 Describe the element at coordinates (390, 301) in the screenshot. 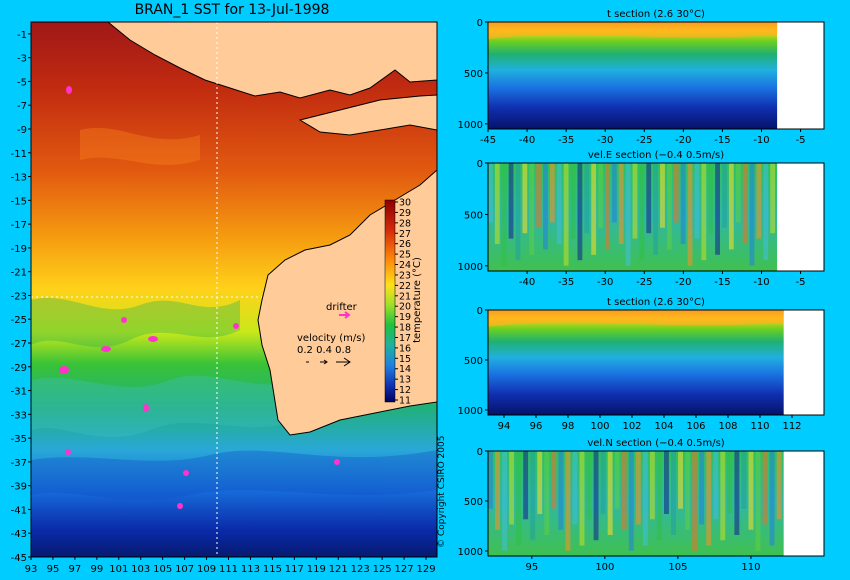

I see `colorbar-swatch` at that location.